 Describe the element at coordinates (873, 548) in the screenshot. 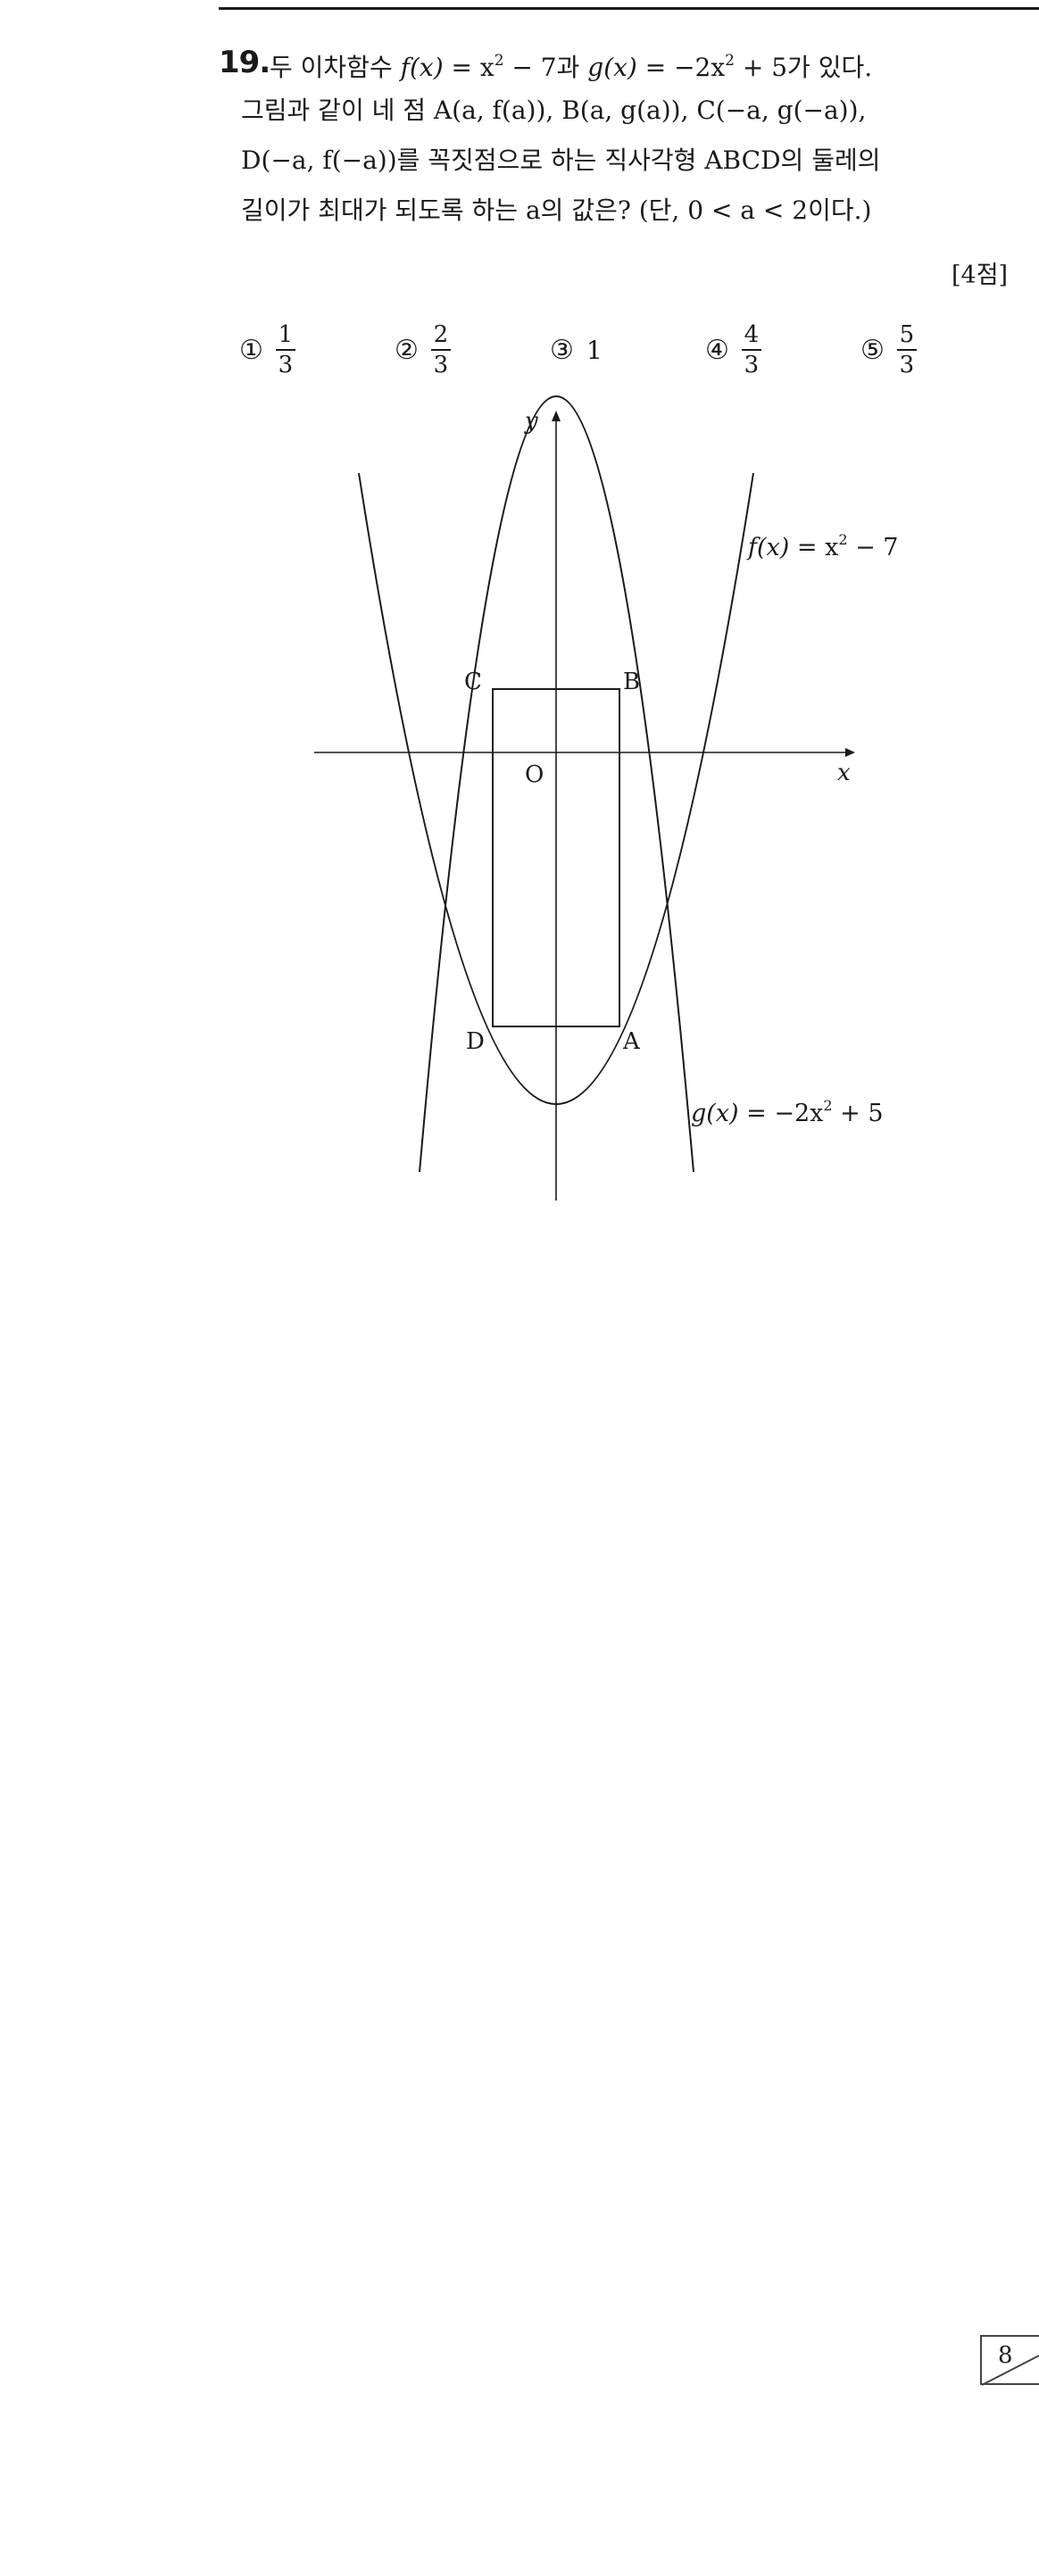

I see `f-curve-tail: − 7` at that location.